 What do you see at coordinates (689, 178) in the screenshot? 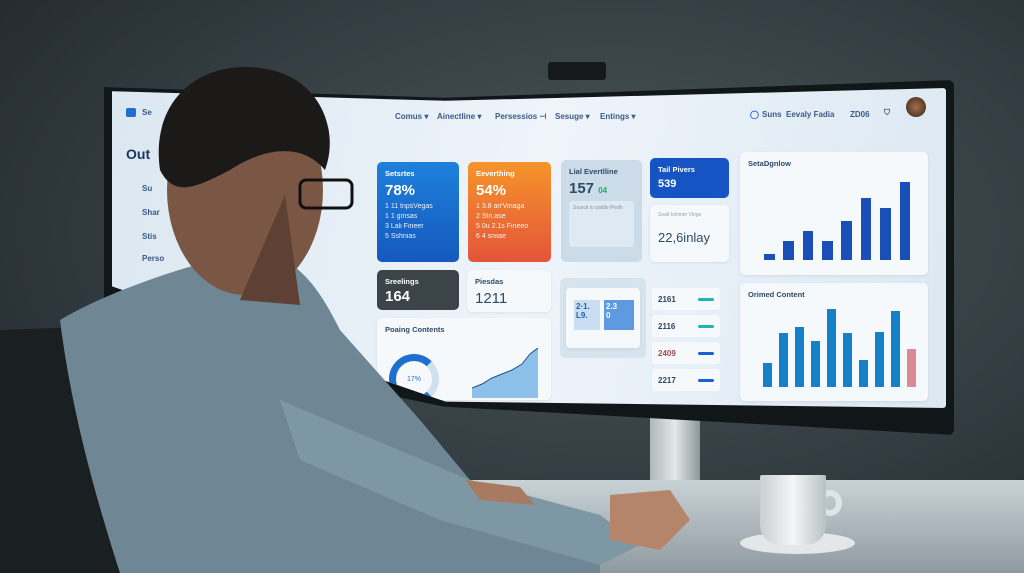
I see `stat-card-tail: Tail Pivers 539` at bounding box center [689, 178].